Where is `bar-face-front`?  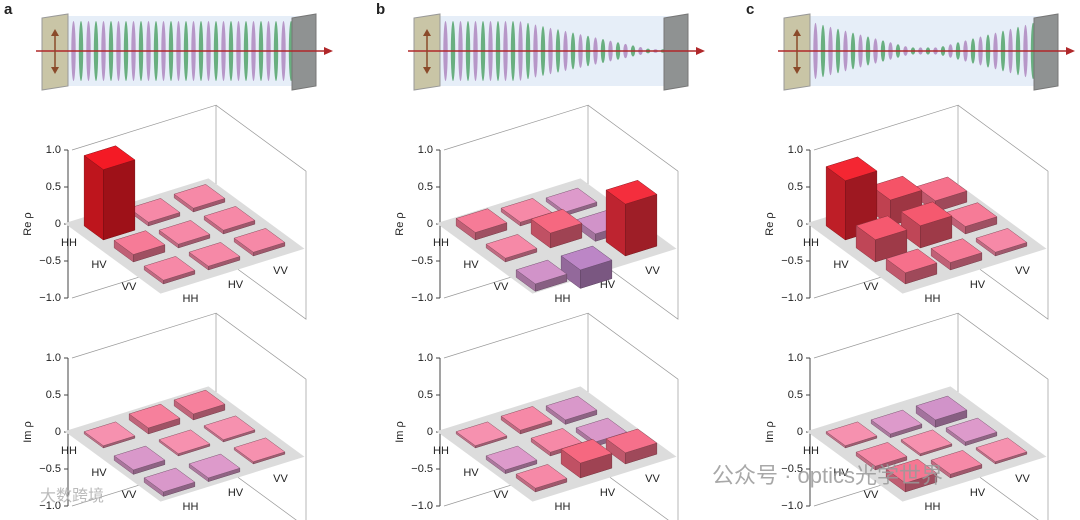 bar-face-front is located at coordinates (641, 225).